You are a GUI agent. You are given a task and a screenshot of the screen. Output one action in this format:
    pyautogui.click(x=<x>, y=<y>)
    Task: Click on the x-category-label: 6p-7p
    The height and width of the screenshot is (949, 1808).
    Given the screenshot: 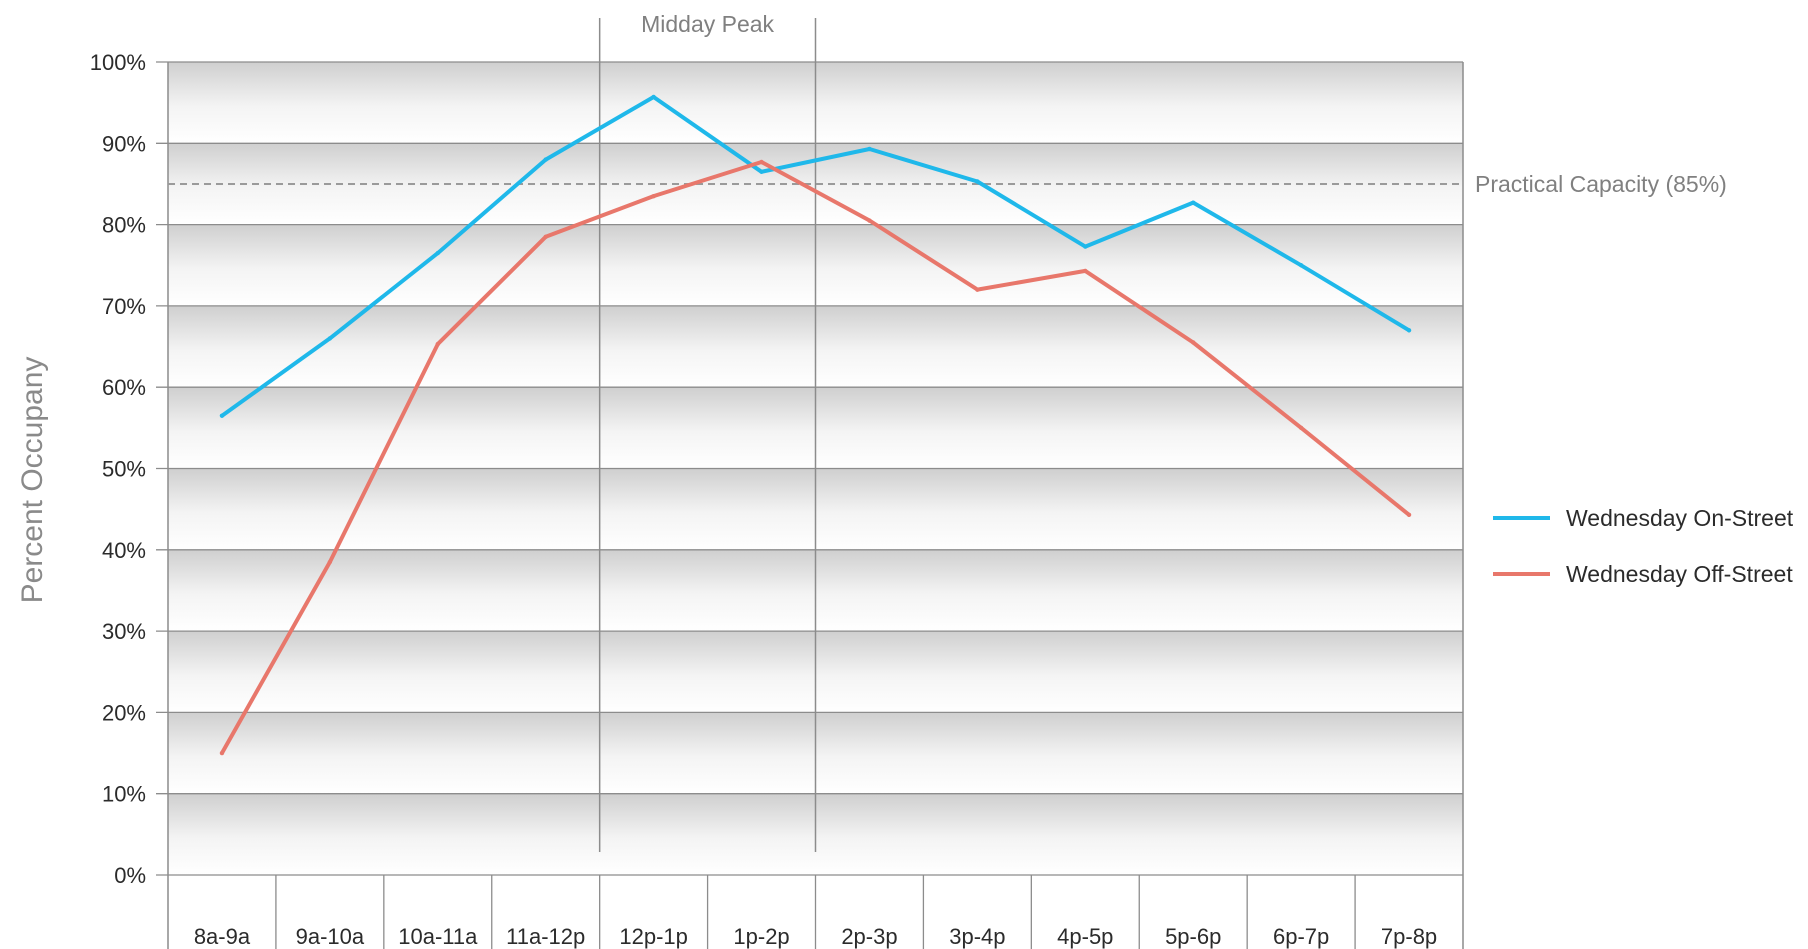 What is the action you would take?
    pyautogui.click(x=1301, y=936)
    